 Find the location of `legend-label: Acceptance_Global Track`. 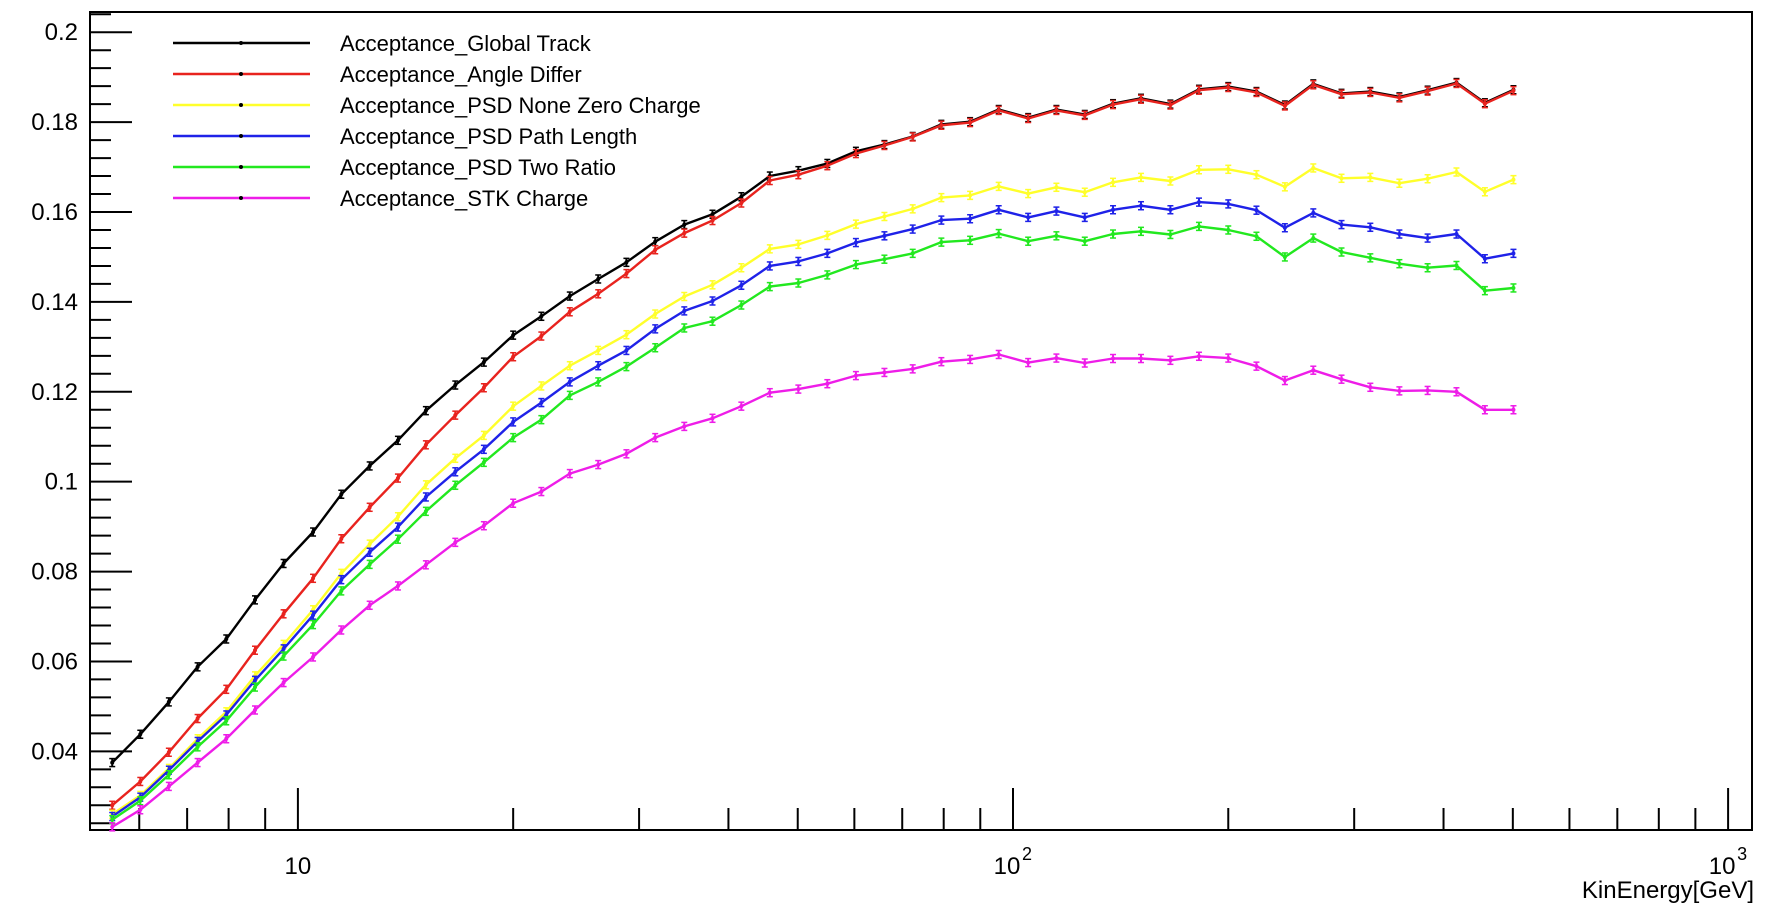

legend-label: Acceptance_Global Track is located at coordinates (466, 43).